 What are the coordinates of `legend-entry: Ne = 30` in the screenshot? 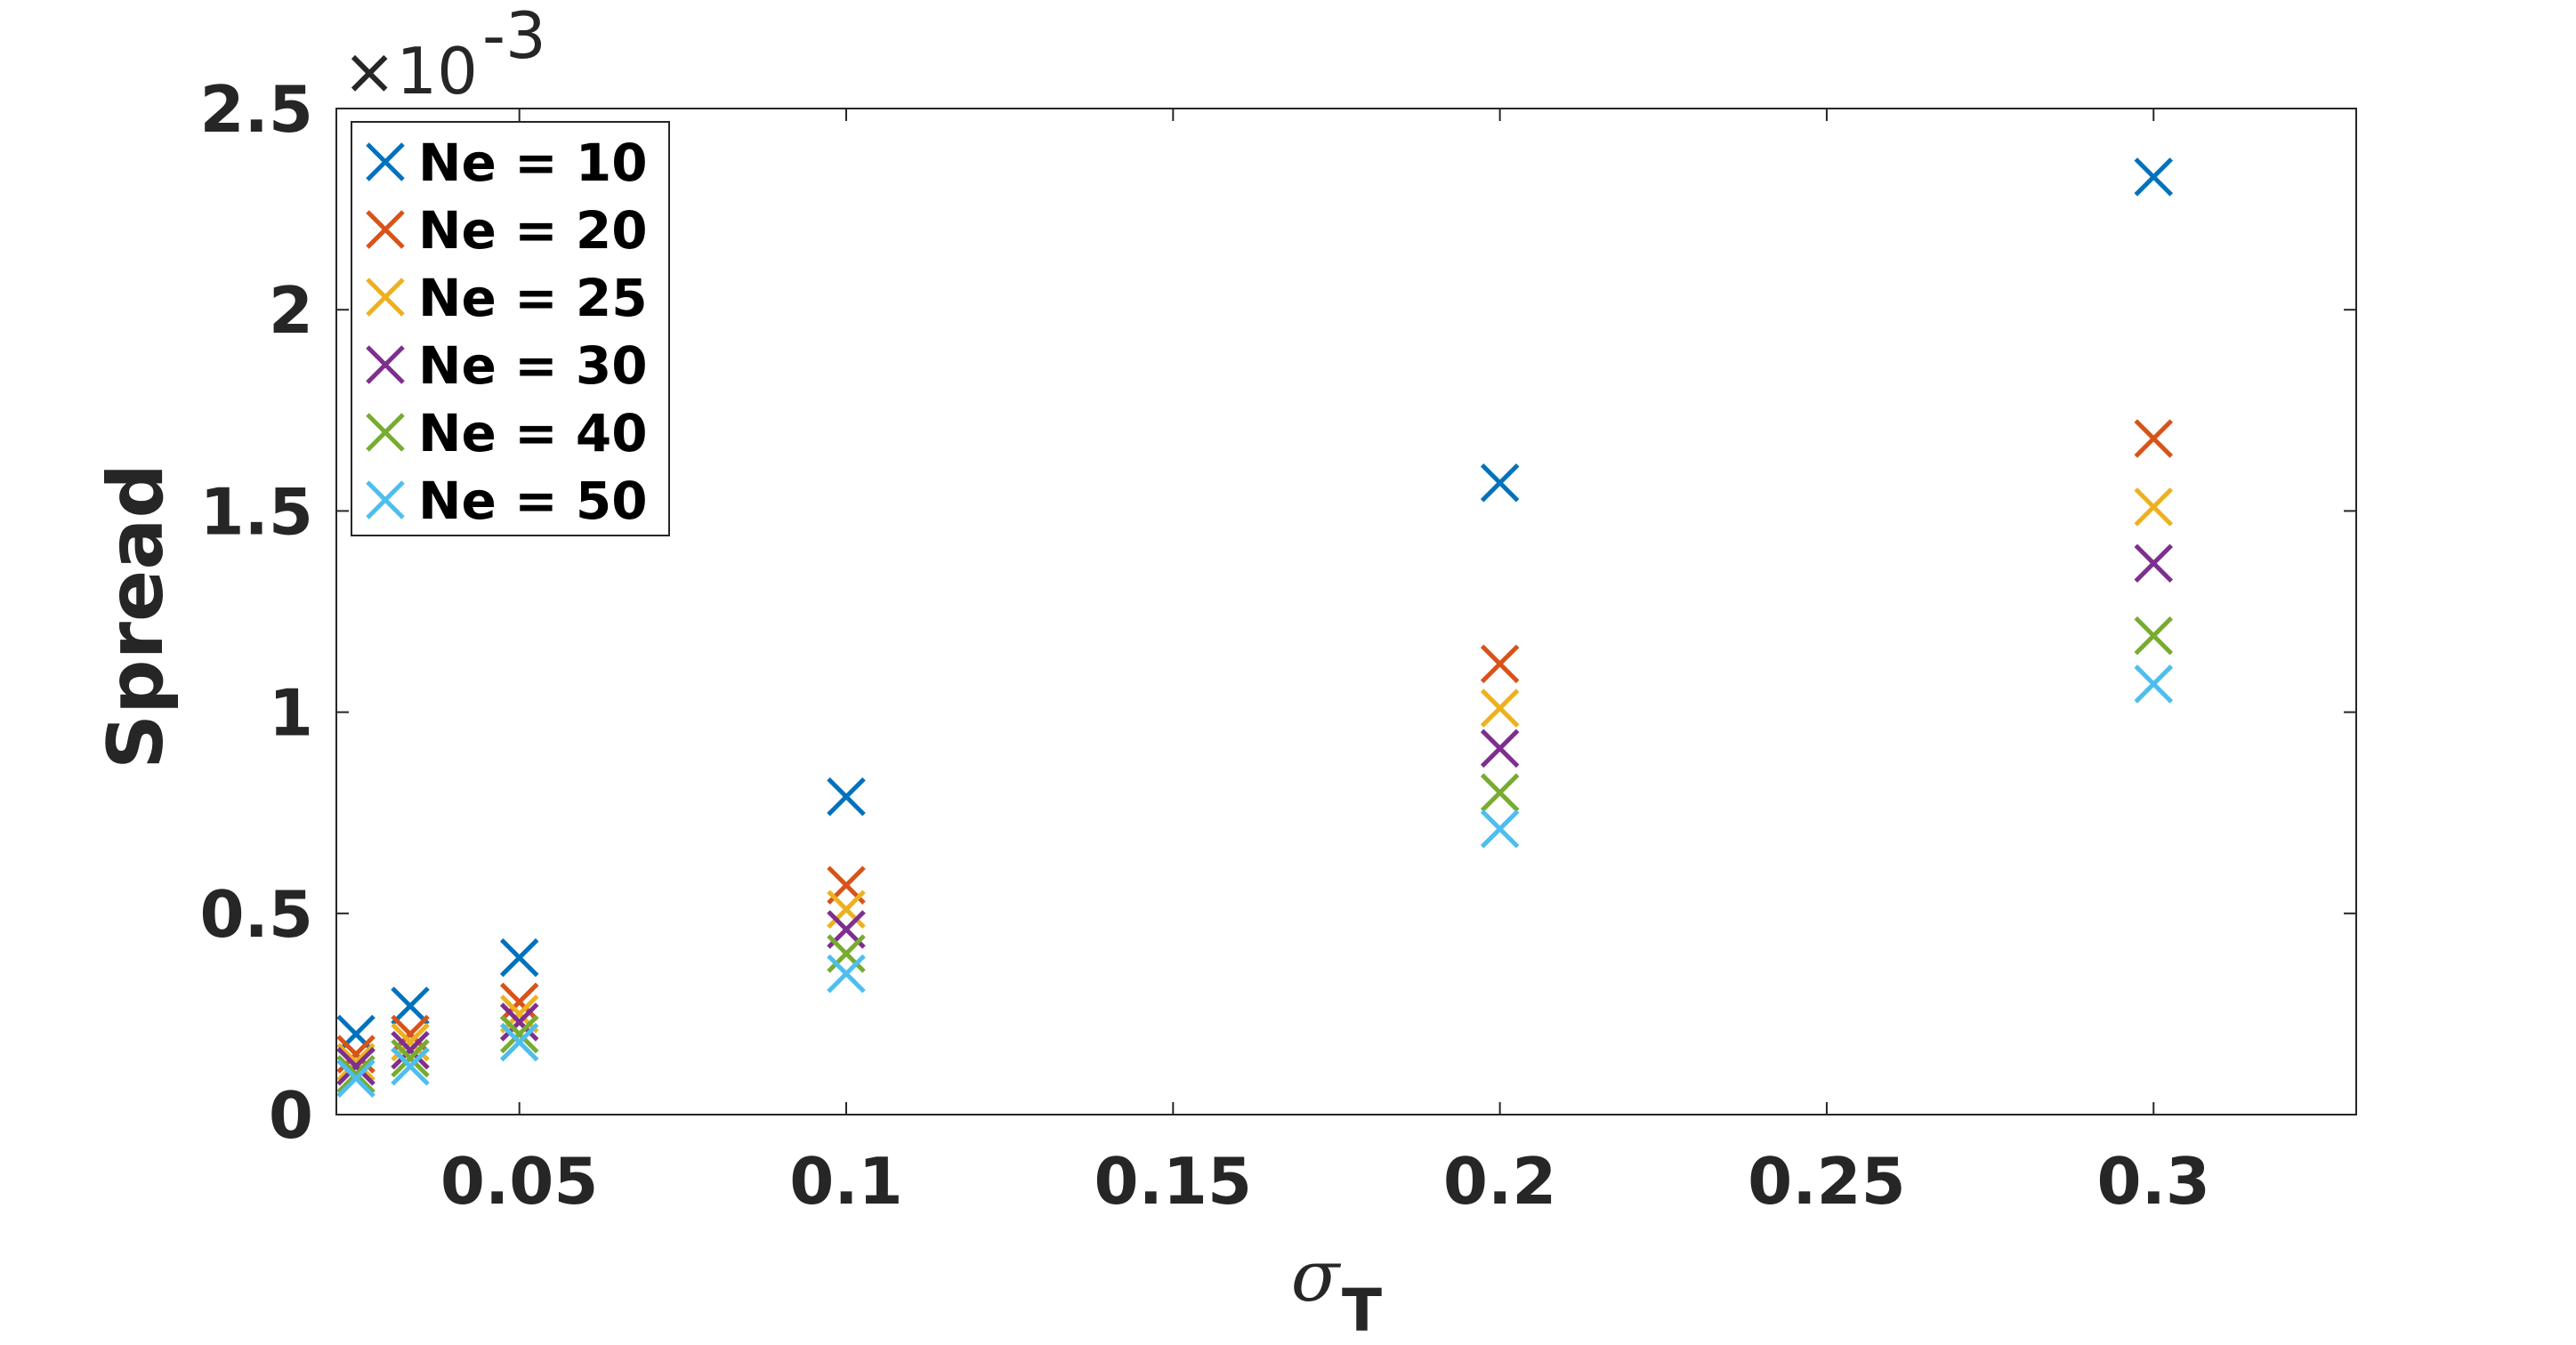 It's located at (507, 365).